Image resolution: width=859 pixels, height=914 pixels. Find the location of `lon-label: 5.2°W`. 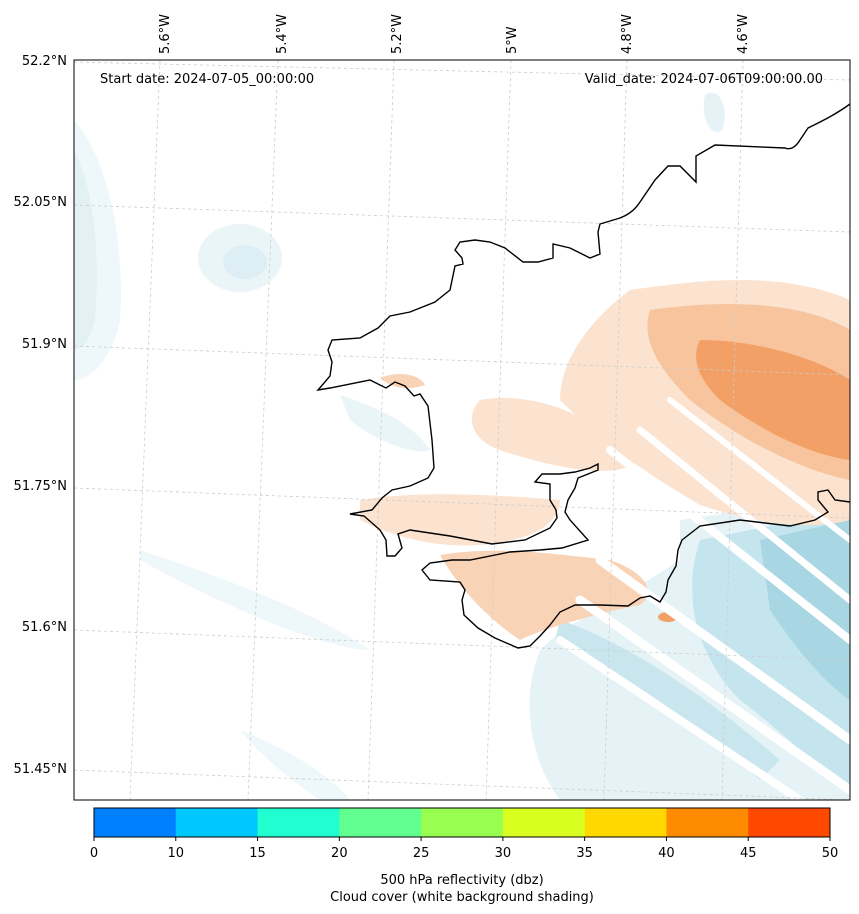

lon-label: 5.2°W is located at coordinates (397, 34).